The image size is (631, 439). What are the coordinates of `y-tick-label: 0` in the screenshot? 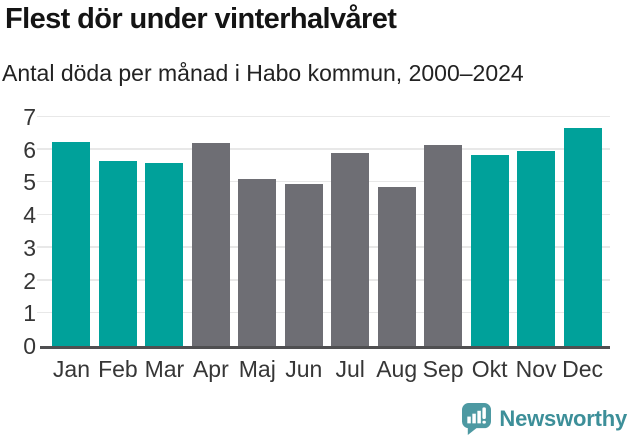 It's located at (29, 346).